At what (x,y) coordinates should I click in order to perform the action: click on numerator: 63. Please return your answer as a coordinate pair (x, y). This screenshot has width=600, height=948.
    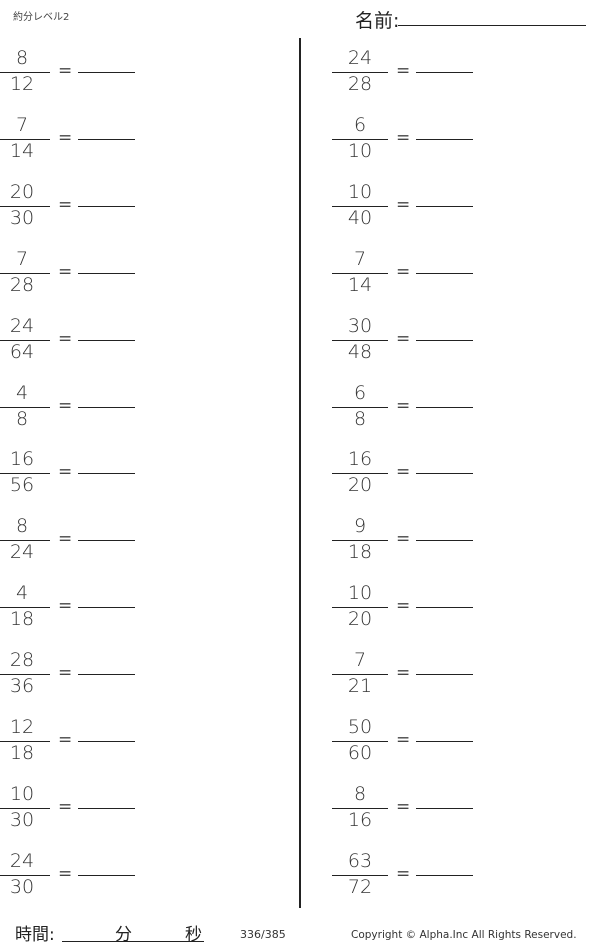
    Looking at the image, I should click on (360, 860).